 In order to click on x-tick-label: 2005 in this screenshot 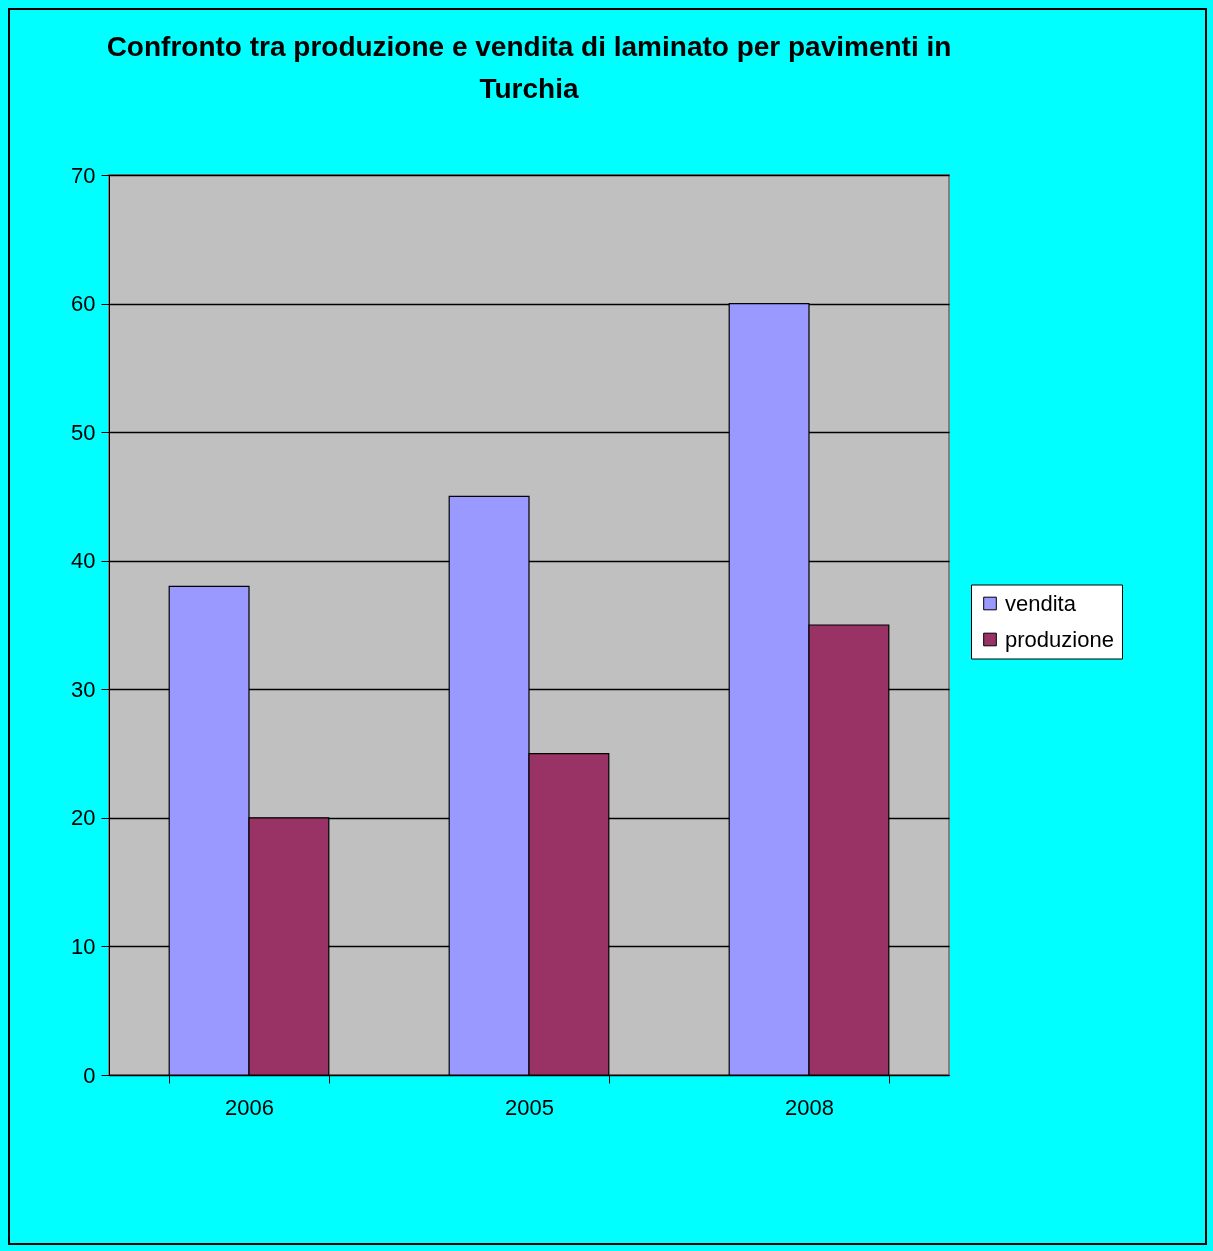, I will do `click(529, 1107)`.